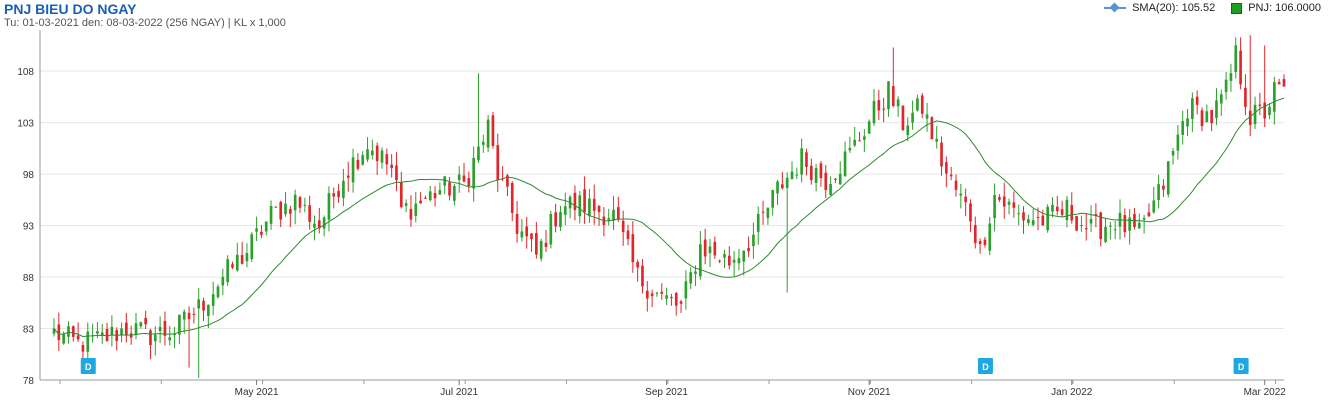  What do you see at coordinates (1115, 8) in the screenshot?
I see `sma-line-swatch-icon` at bounding box center [1115, 8].